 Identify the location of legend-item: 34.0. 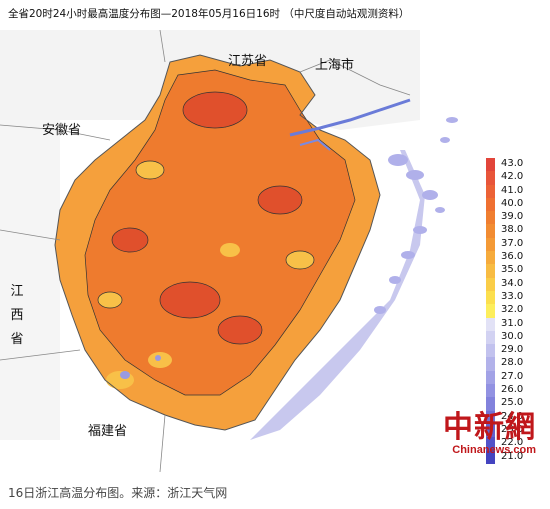
(510, 284).